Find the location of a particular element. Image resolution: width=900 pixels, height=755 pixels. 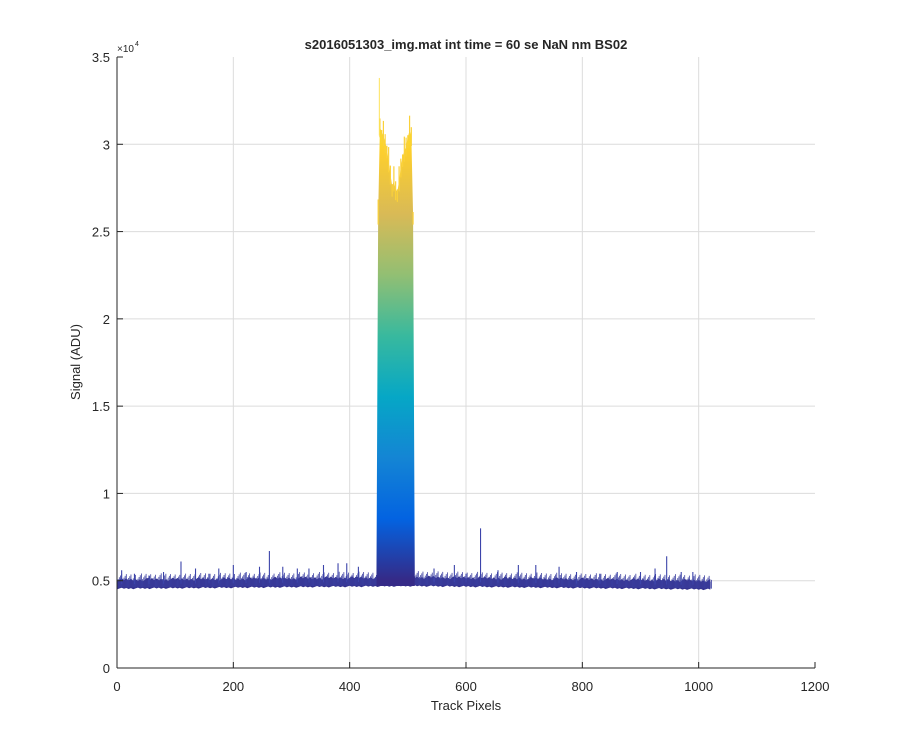

x-tick-label: 200 is located at coordinates (233, 686).